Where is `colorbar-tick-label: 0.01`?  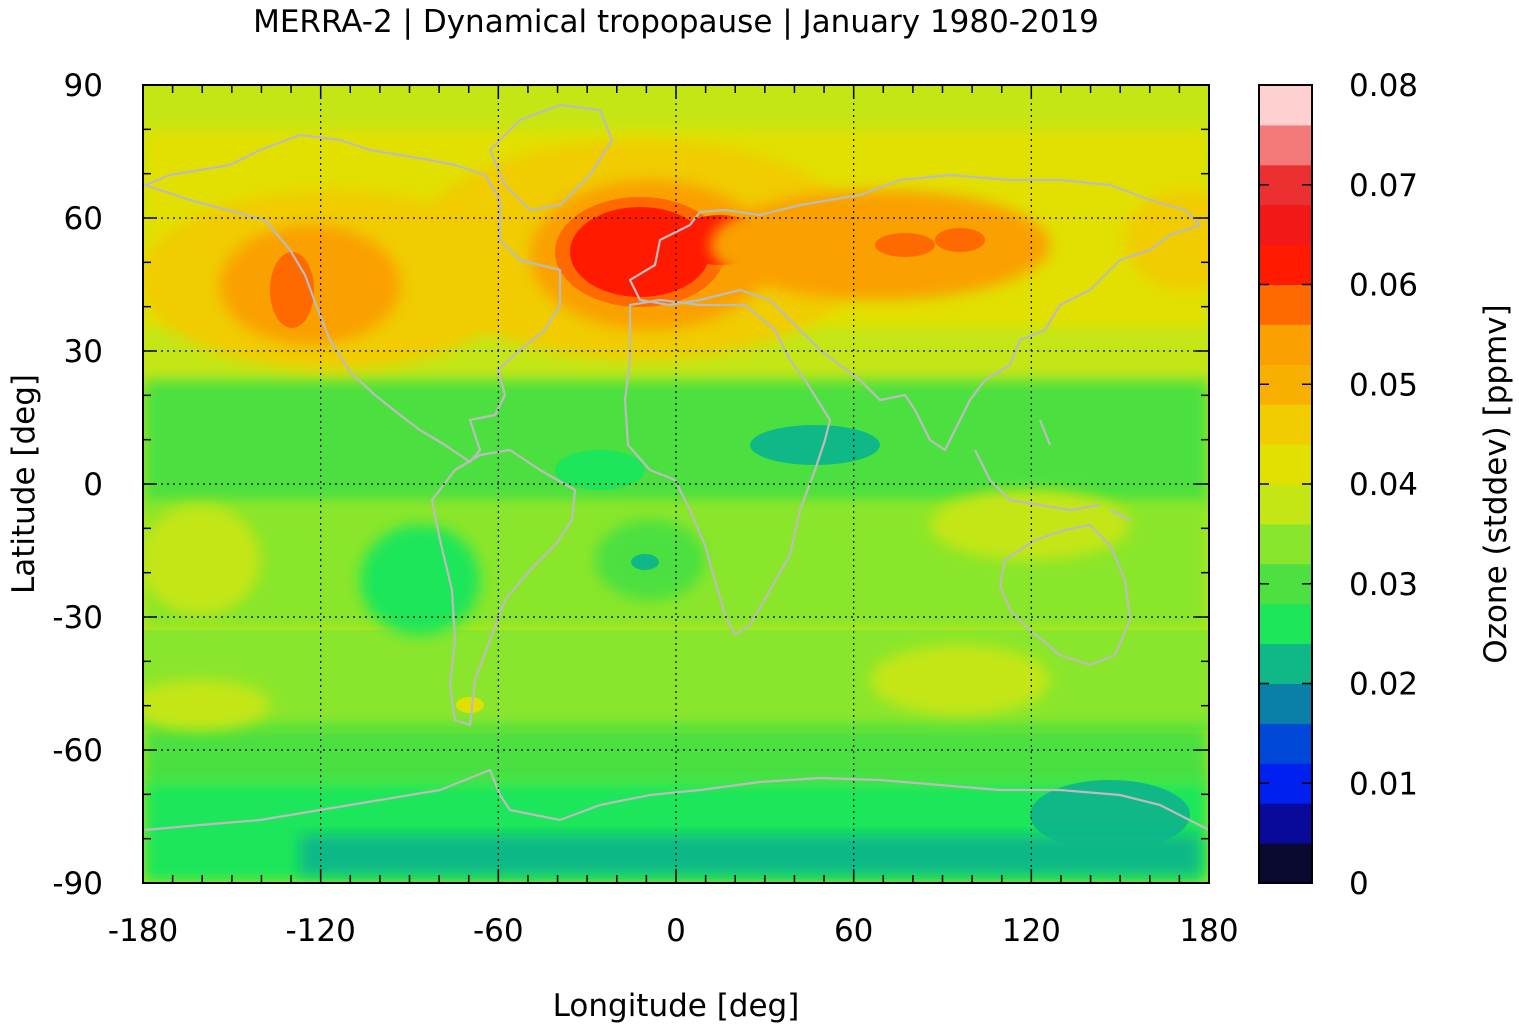
colorbar-tick-label: 0.01 is located at coordinates (1383, 784).